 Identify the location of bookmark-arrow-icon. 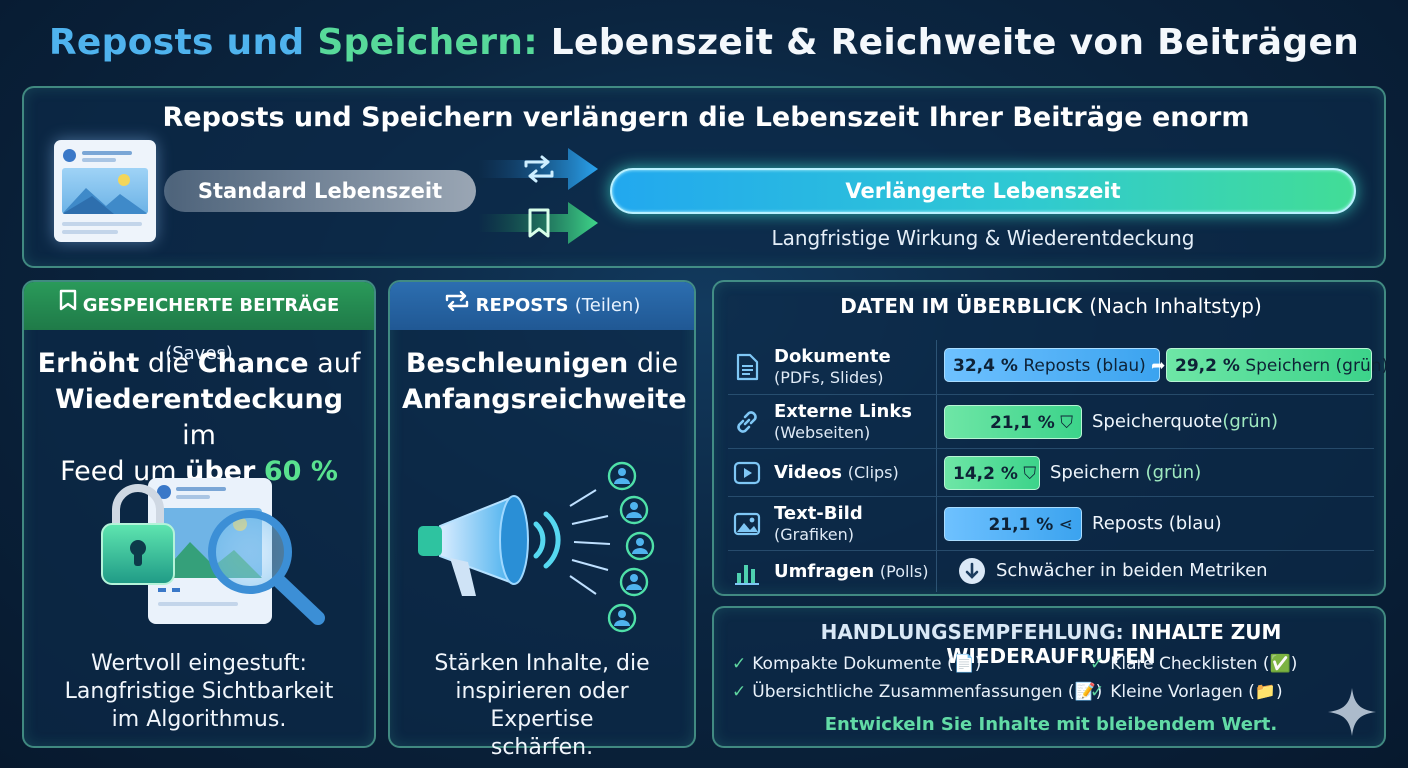
(538, 223).